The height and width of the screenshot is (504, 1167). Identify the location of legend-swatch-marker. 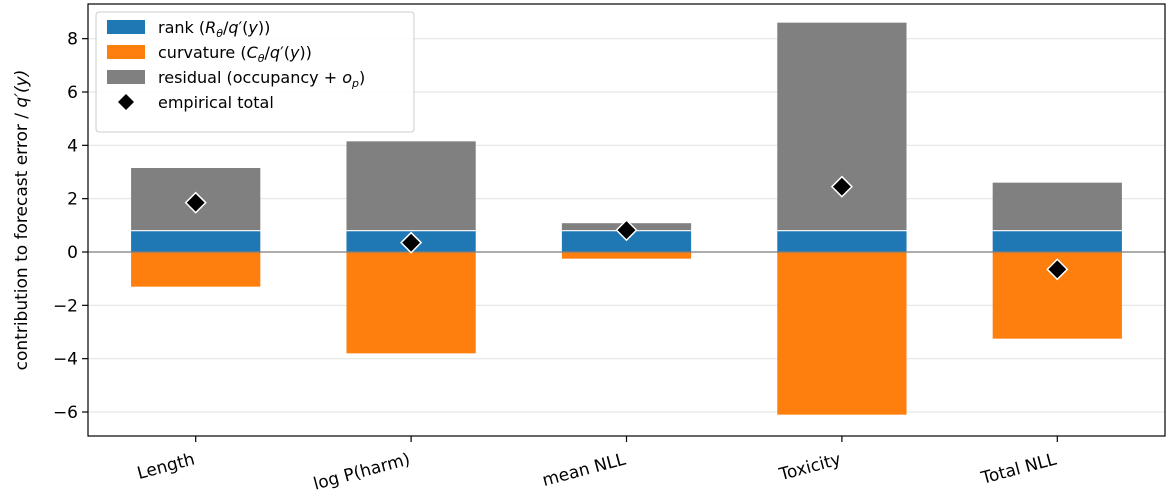
(126, 102).